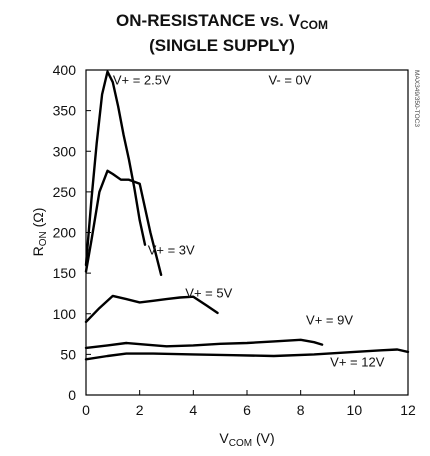 The width and height of the screenshot is (430, 456). I want to click on x-tick-label: 2, so click(140, 410).